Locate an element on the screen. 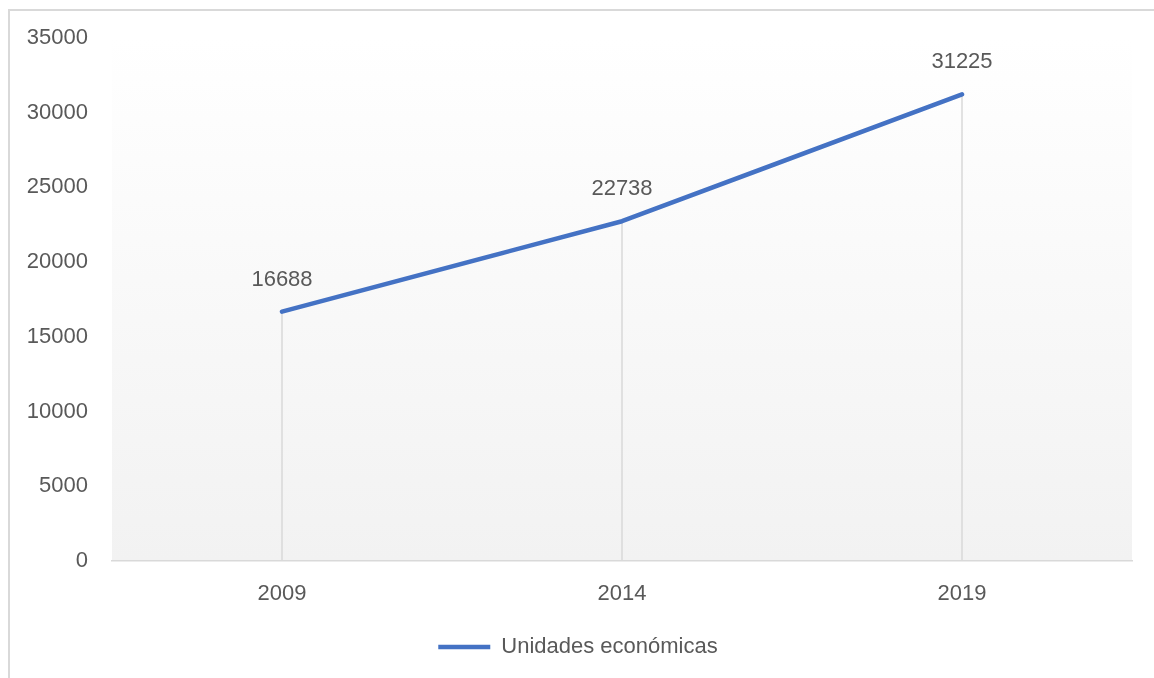  y-tick-label: 25000 is located at coordinates (57, 186).